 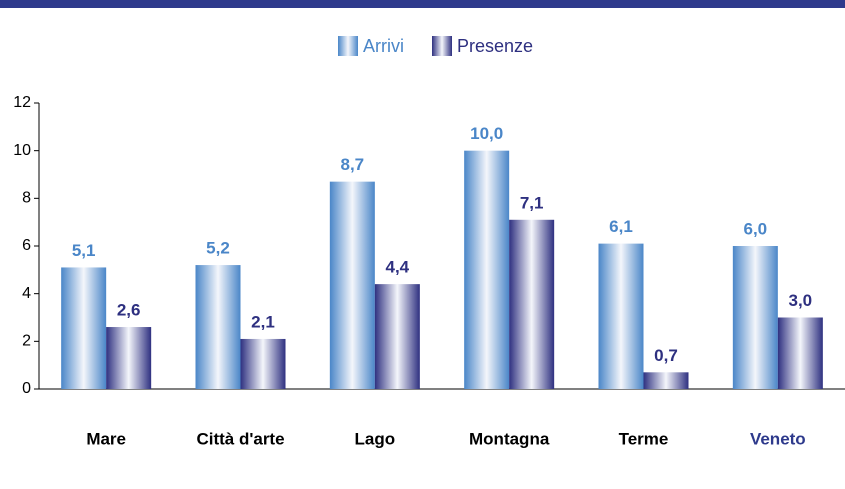 What do you see at coordinates (26, 293) in the screenshot?
I see `y-tick-label: 4` at bounding box center [26, 293].